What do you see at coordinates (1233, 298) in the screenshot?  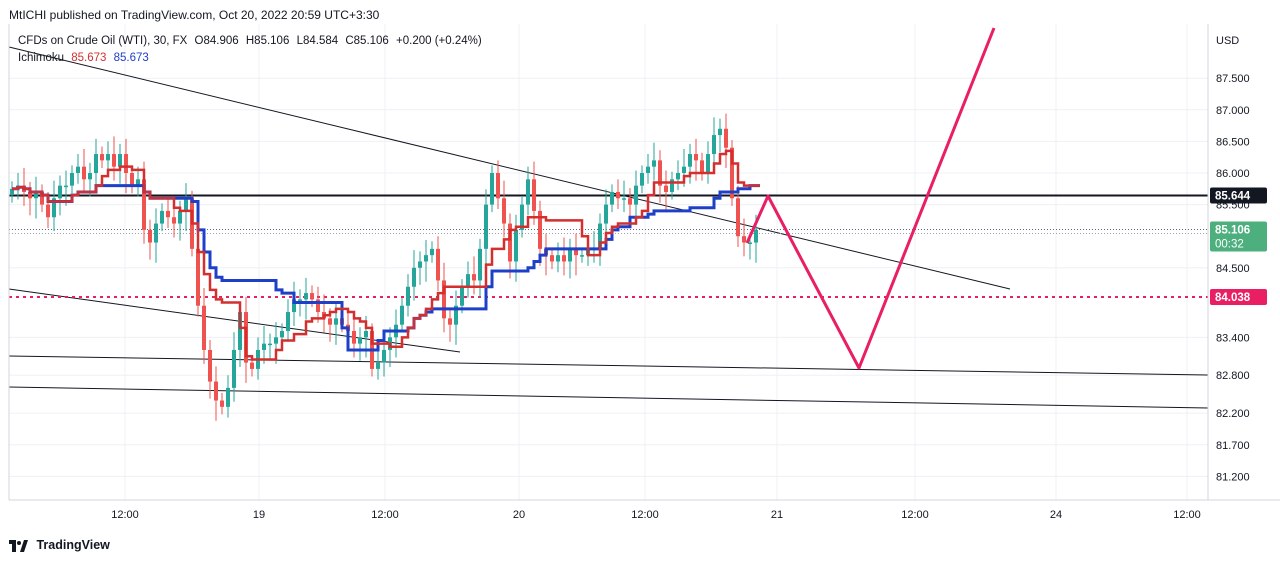 I see `support-tag: 84.038` at bounding box center [1233, 298].